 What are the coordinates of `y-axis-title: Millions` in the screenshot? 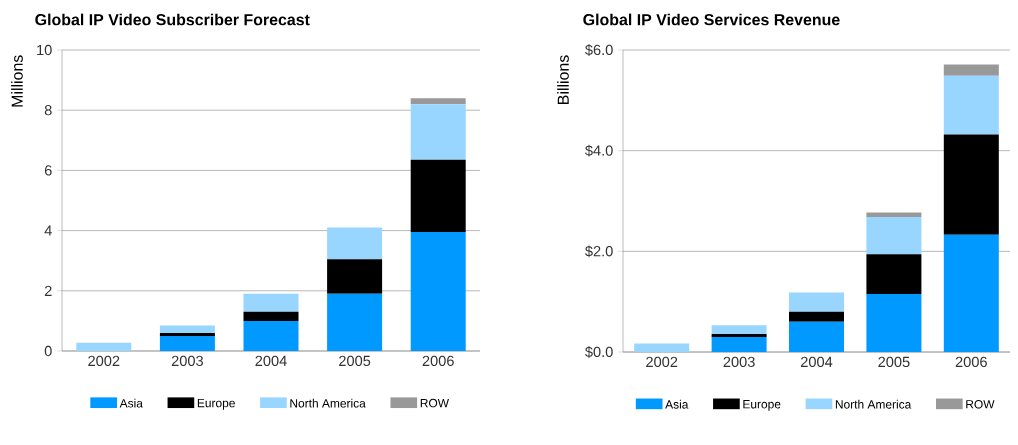 It's located at (17, 81).